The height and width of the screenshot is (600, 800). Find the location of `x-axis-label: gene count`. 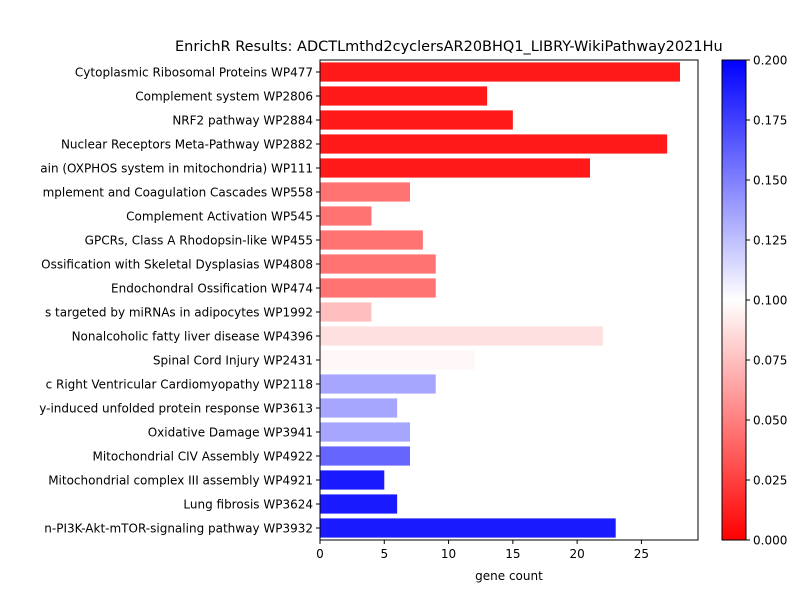

x-axis-label: gene count is located at coordinates (509, 576).